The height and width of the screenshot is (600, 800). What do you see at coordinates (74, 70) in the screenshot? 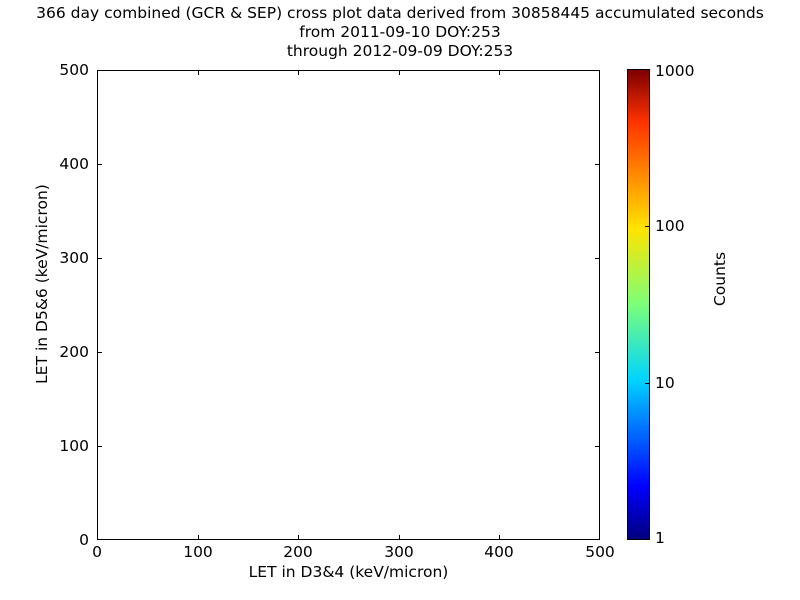
I see `y-tick-label: 500` at bounding box center [74, 70].